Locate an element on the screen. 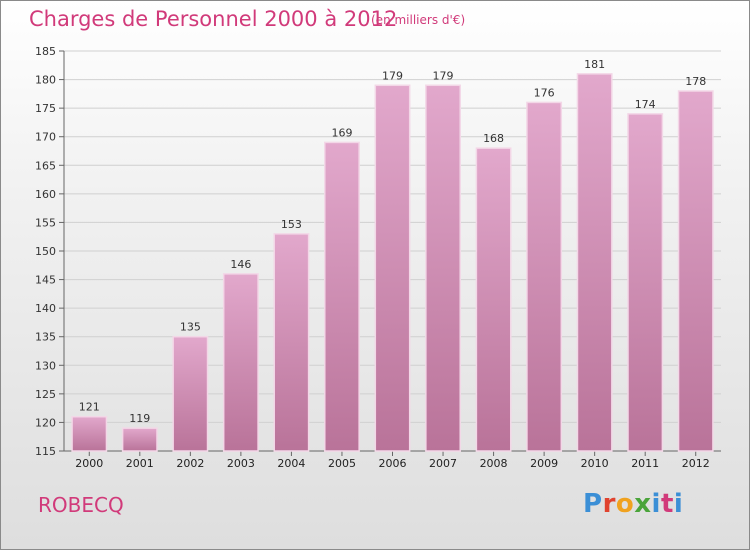  data-label-2003: 146 is located at coordinates (240, 264).